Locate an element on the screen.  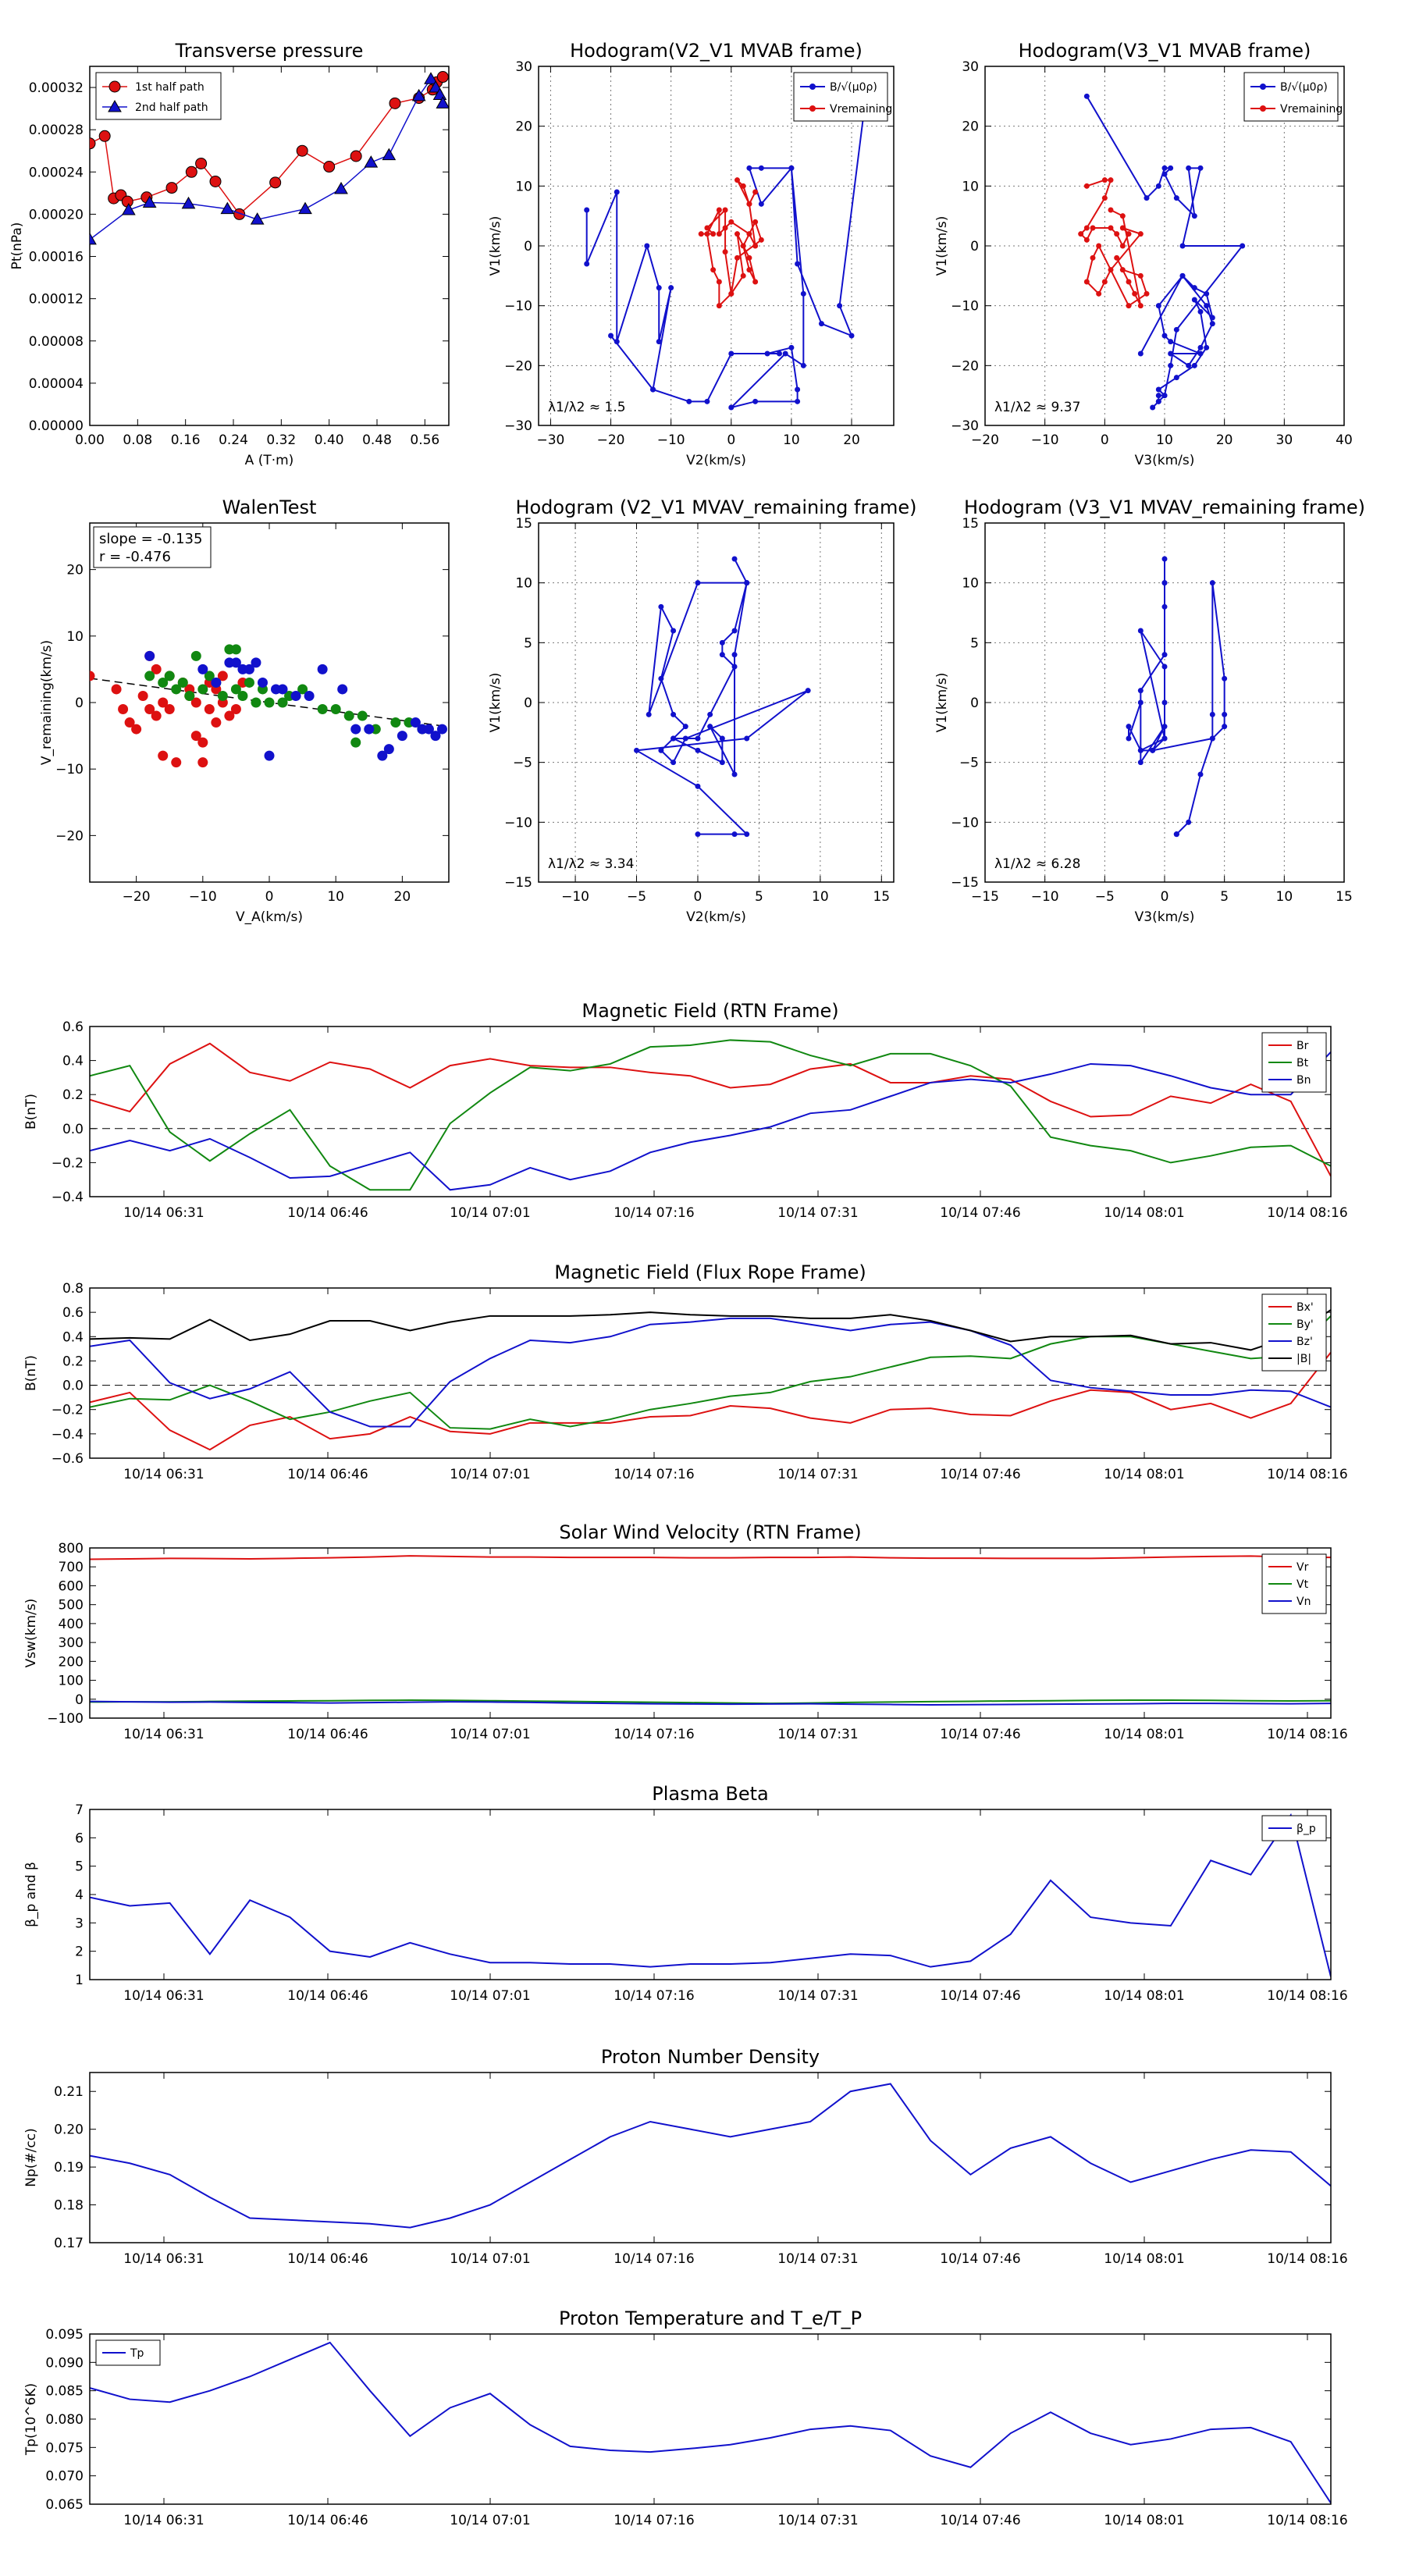
legend-label: Vt is located at coordinates (1303, 1584).